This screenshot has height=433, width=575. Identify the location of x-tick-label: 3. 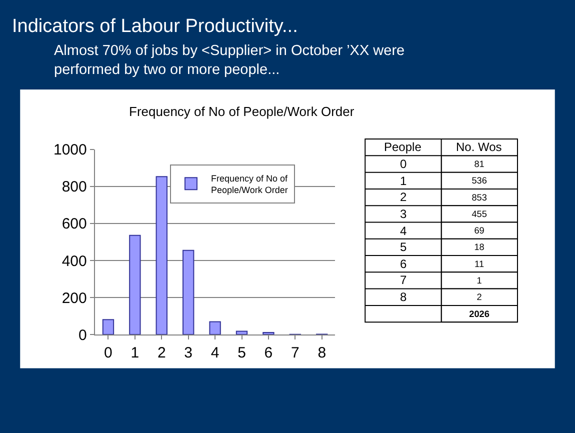
(188, 353).